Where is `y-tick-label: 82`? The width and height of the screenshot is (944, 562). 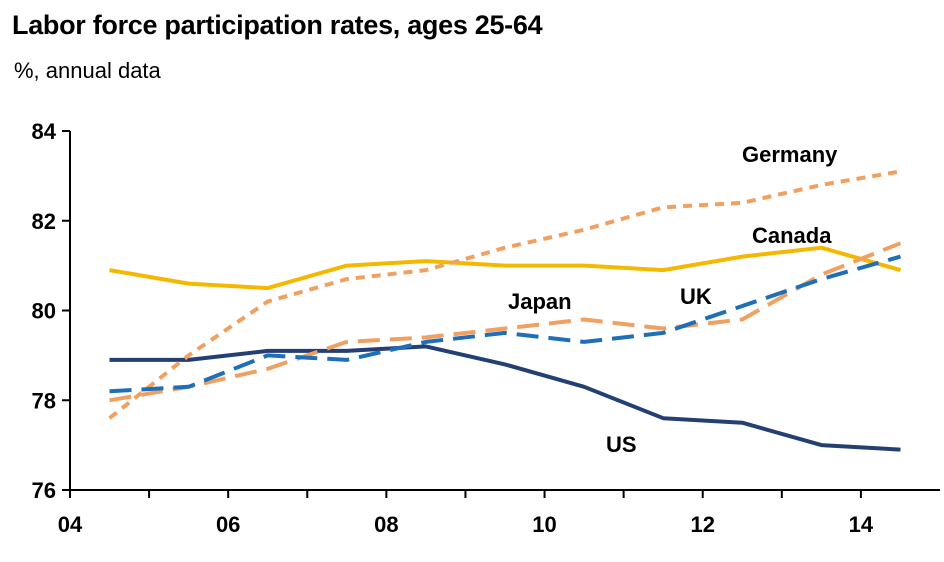 y-tick-label: 82 is located at coordinates (44, 221).